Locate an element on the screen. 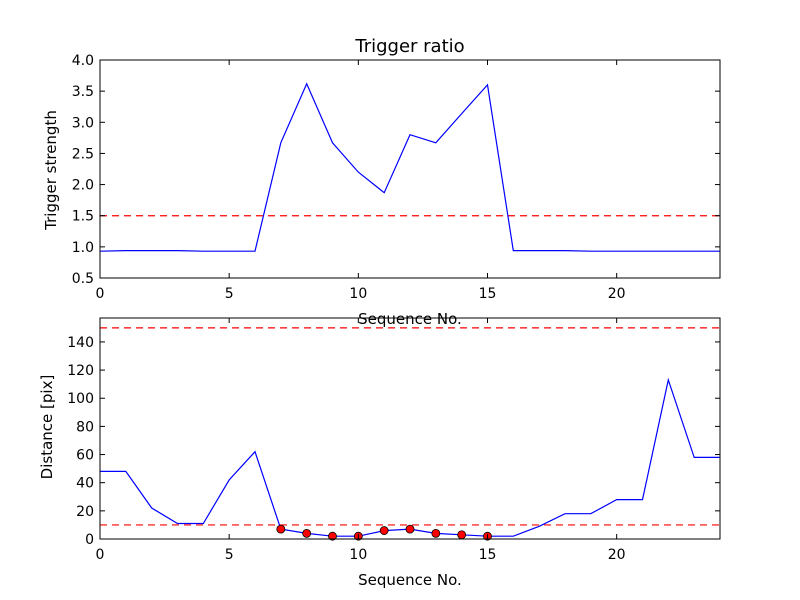  y-tick-label: 2.0 is located at coordinates (83, 186).